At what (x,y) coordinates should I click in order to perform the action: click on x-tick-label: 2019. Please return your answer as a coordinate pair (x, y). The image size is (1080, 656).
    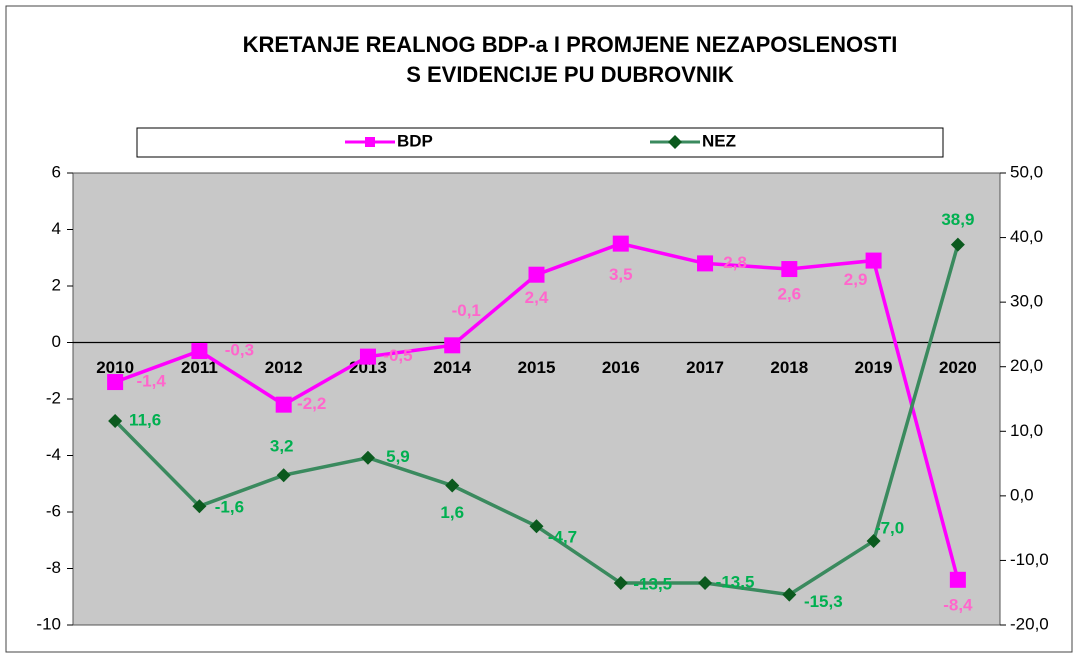
    Looking at the image, I should click on (874, 367).